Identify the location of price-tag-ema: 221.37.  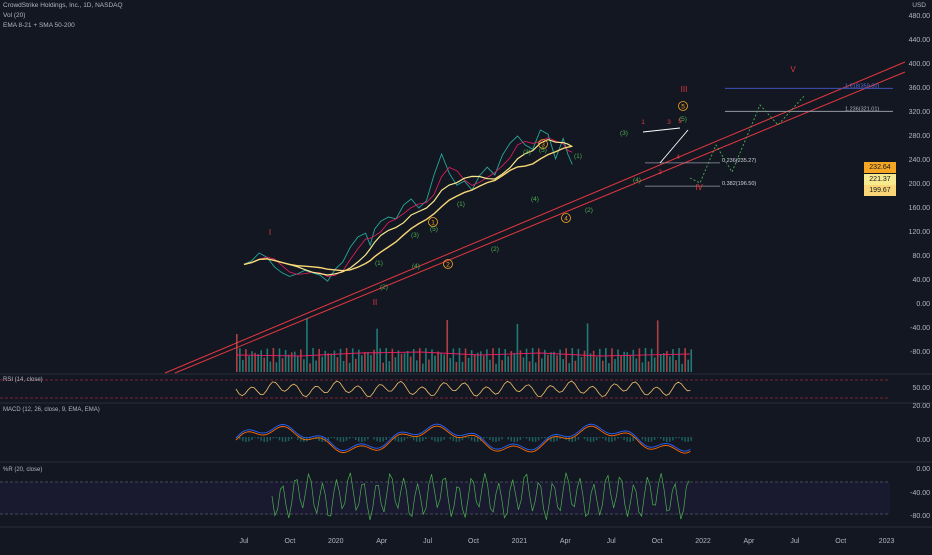
(880, 179).